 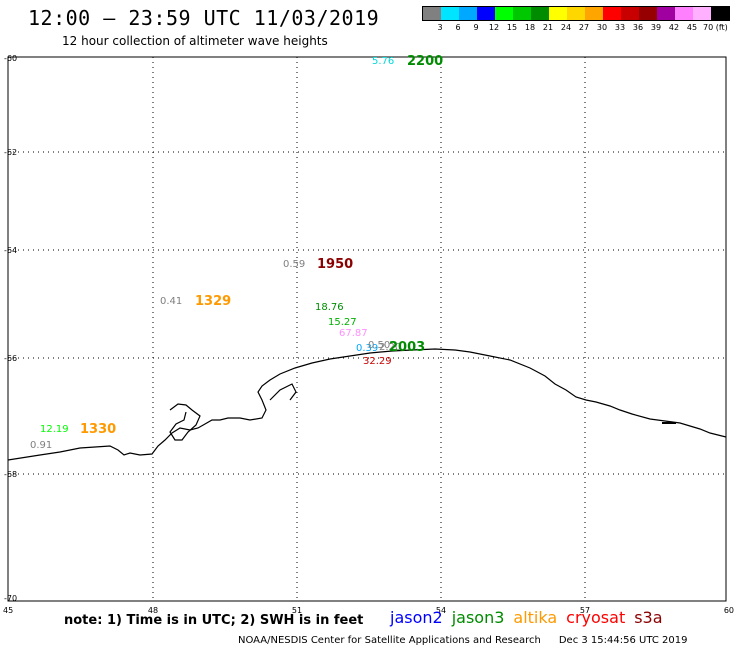 What do you see at coordinates (390, 347) in the screenshot?
I see `wave-height-label: 2.20` at bounding box center [390, 347].